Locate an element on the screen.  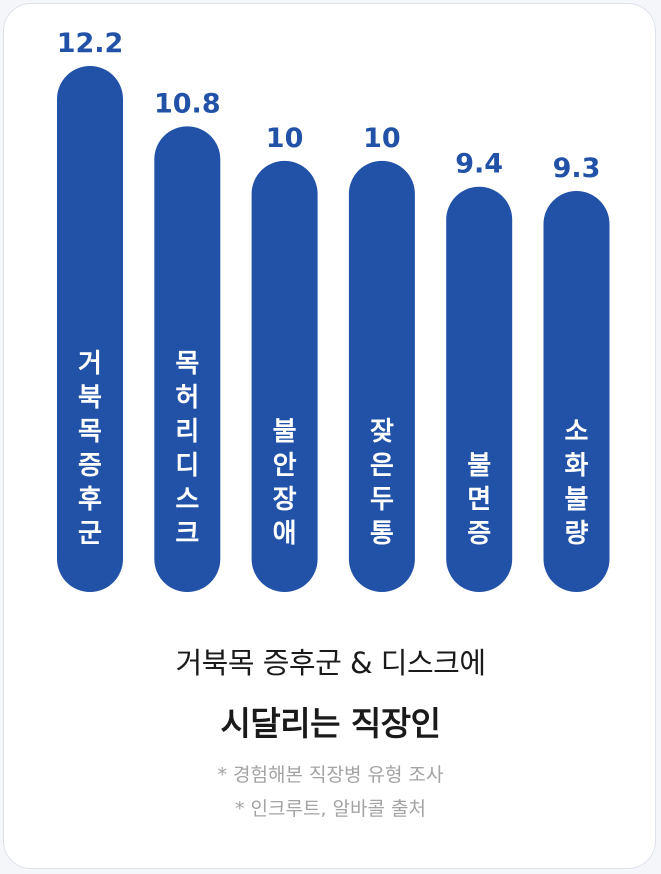
bar-value-label-0: 12.2 is located at coordinates (90, 43).